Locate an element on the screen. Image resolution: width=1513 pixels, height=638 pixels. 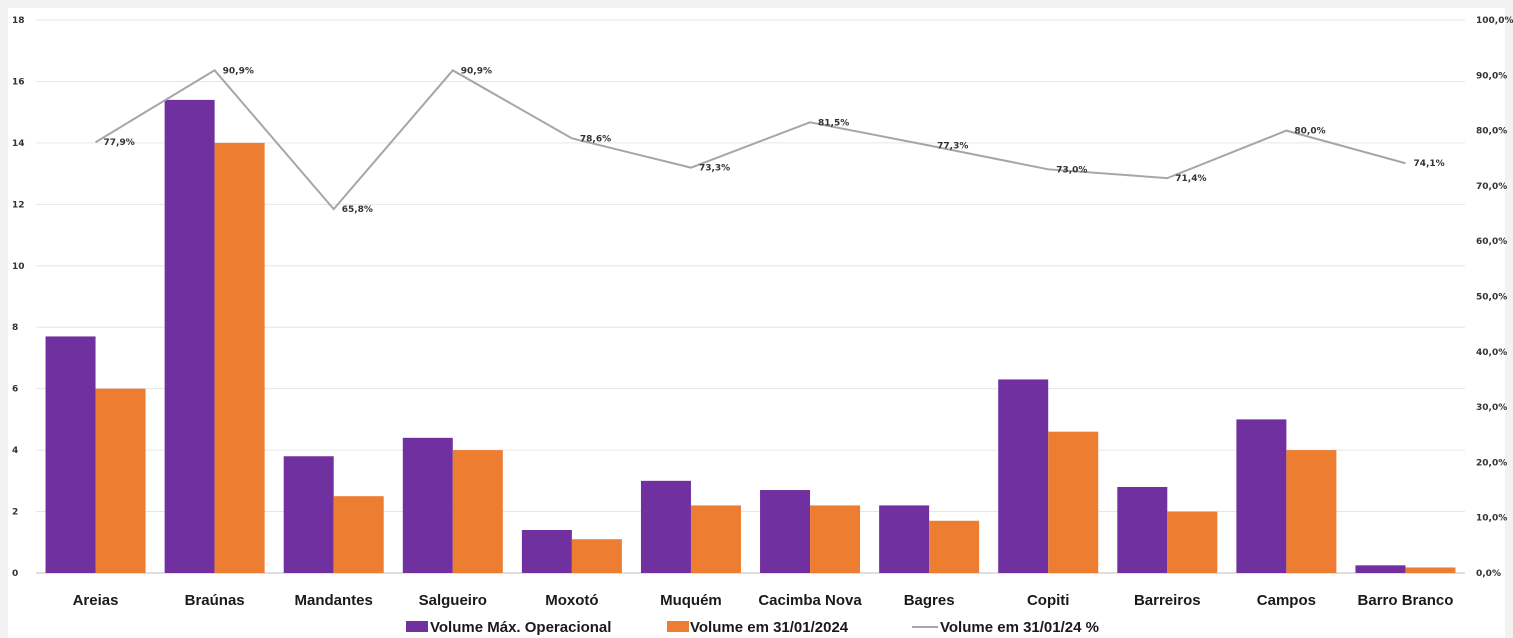
y2-tick-label: 50,0% is located at coordinates (1491, 298).